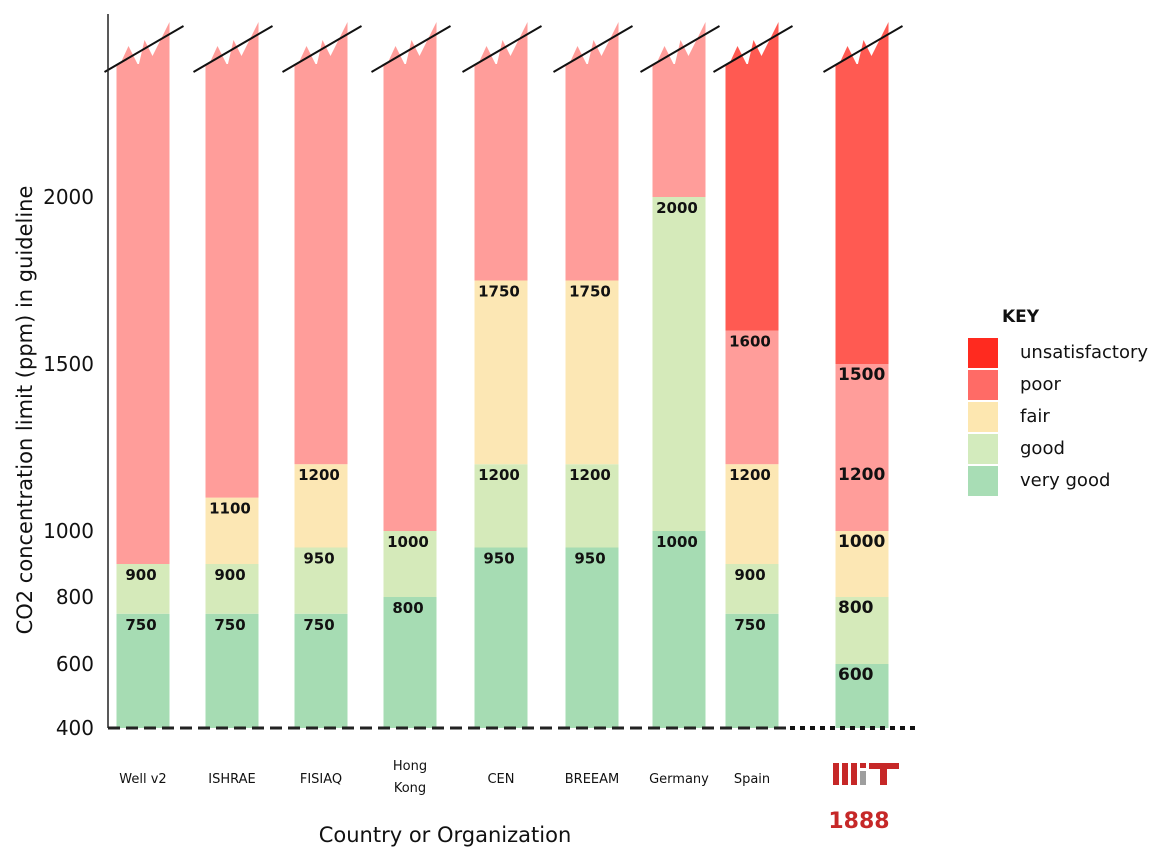  What do you see at coordinates (232, 589) in the screenshot?
I see `bar-ishrae-good` at bounding box center [232, 589].